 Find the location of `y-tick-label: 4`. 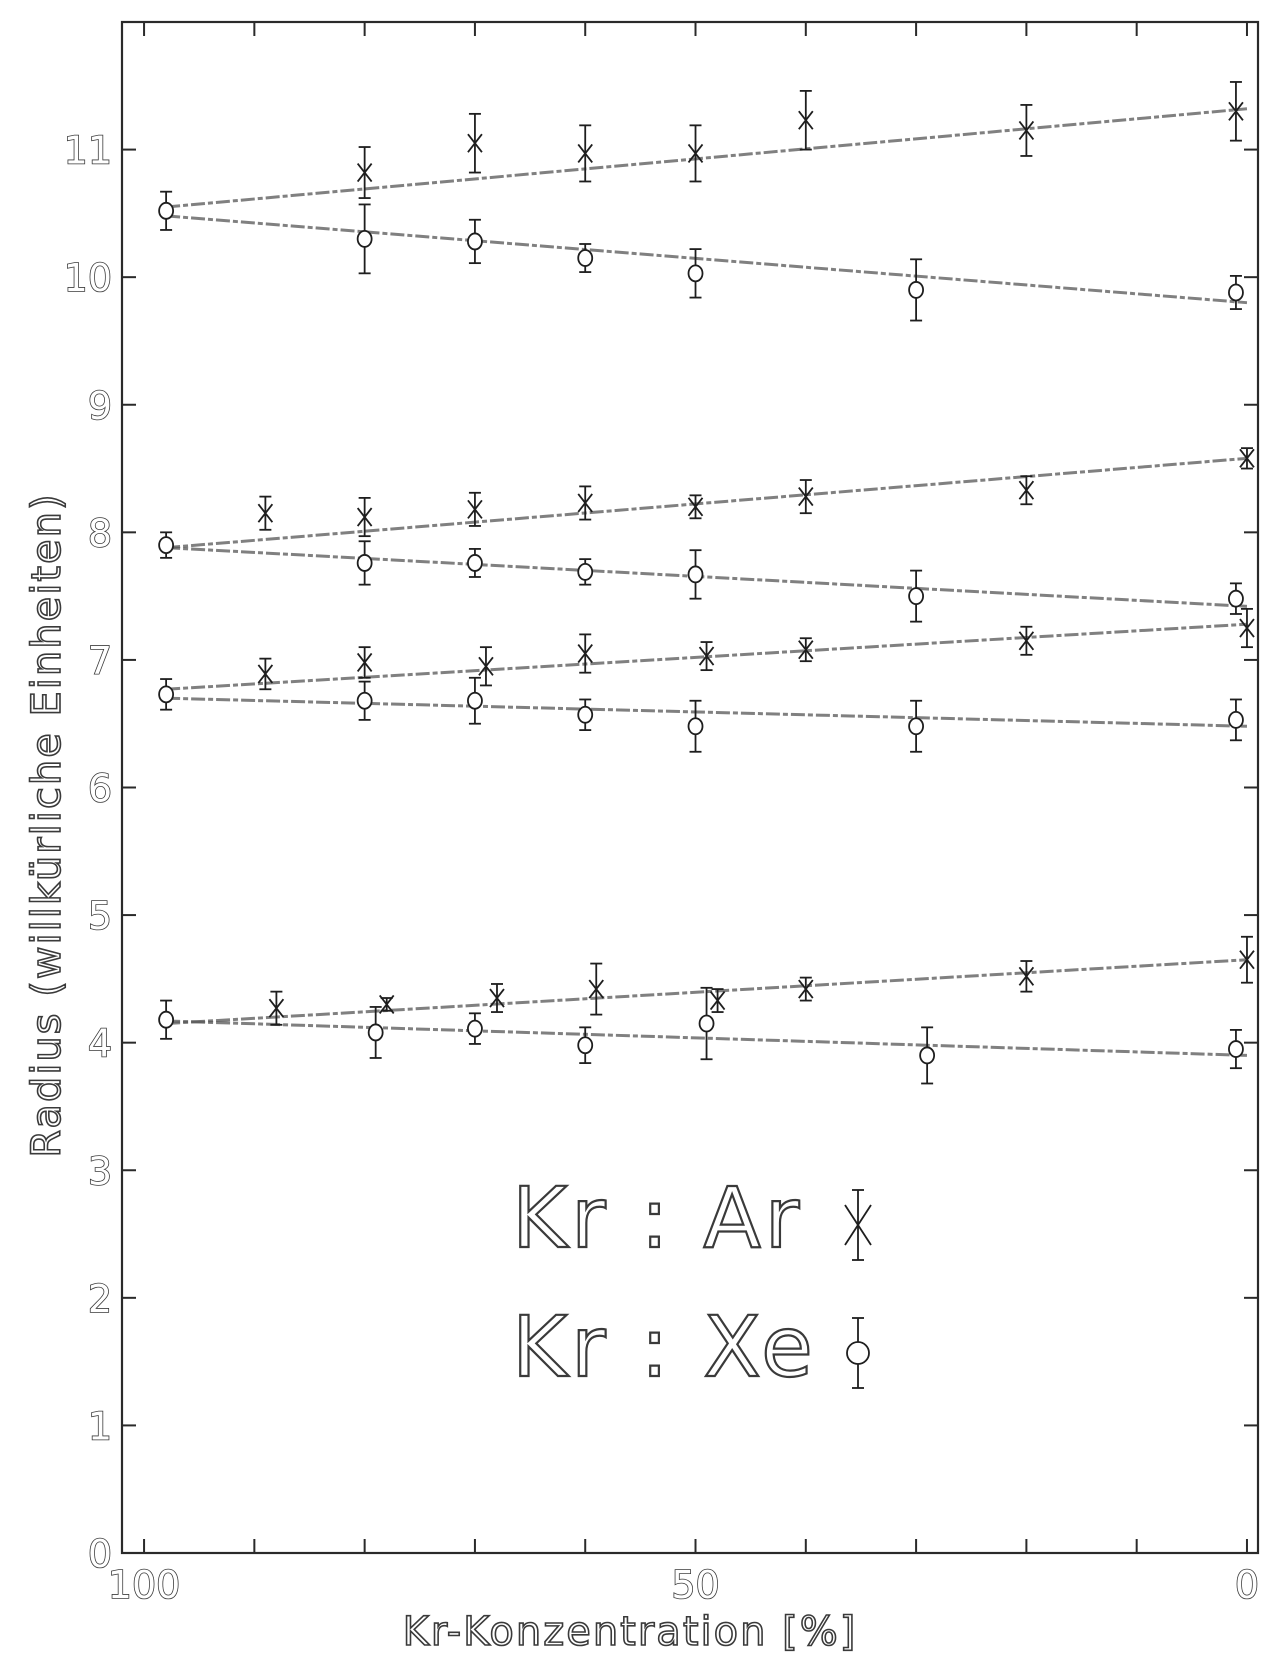

y-tick-label: 4 is located at coordinates (100, 1044).